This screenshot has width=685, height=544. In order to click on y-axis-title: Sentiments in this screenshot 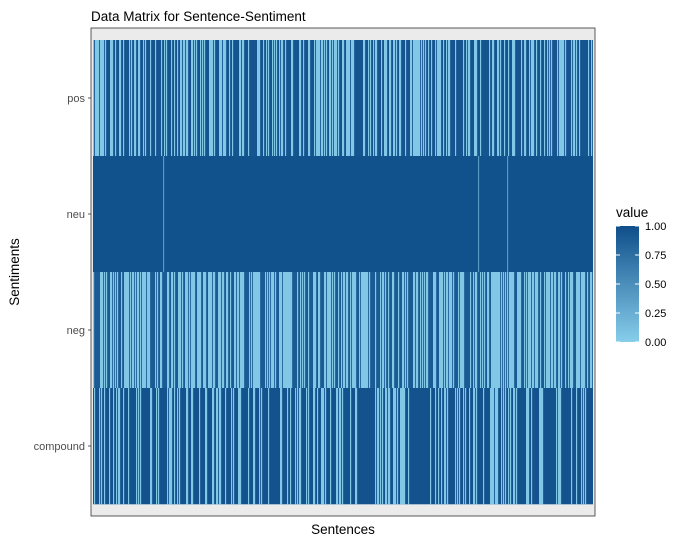, I will do `click(14, 272)`.